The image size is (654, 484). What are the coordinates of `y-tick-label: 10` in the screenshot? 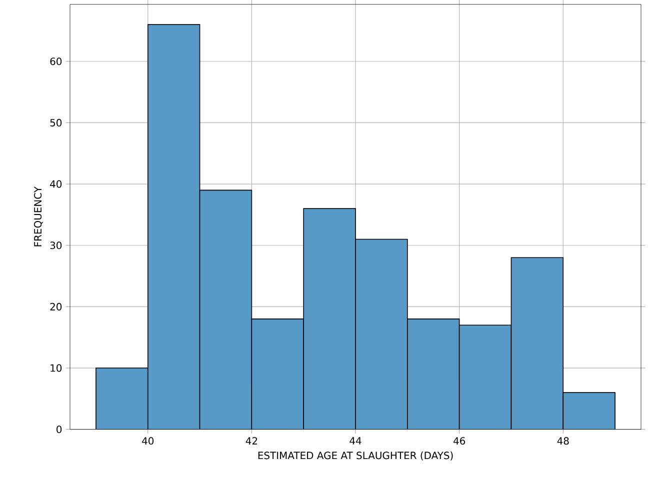 It's located at (56, 368).